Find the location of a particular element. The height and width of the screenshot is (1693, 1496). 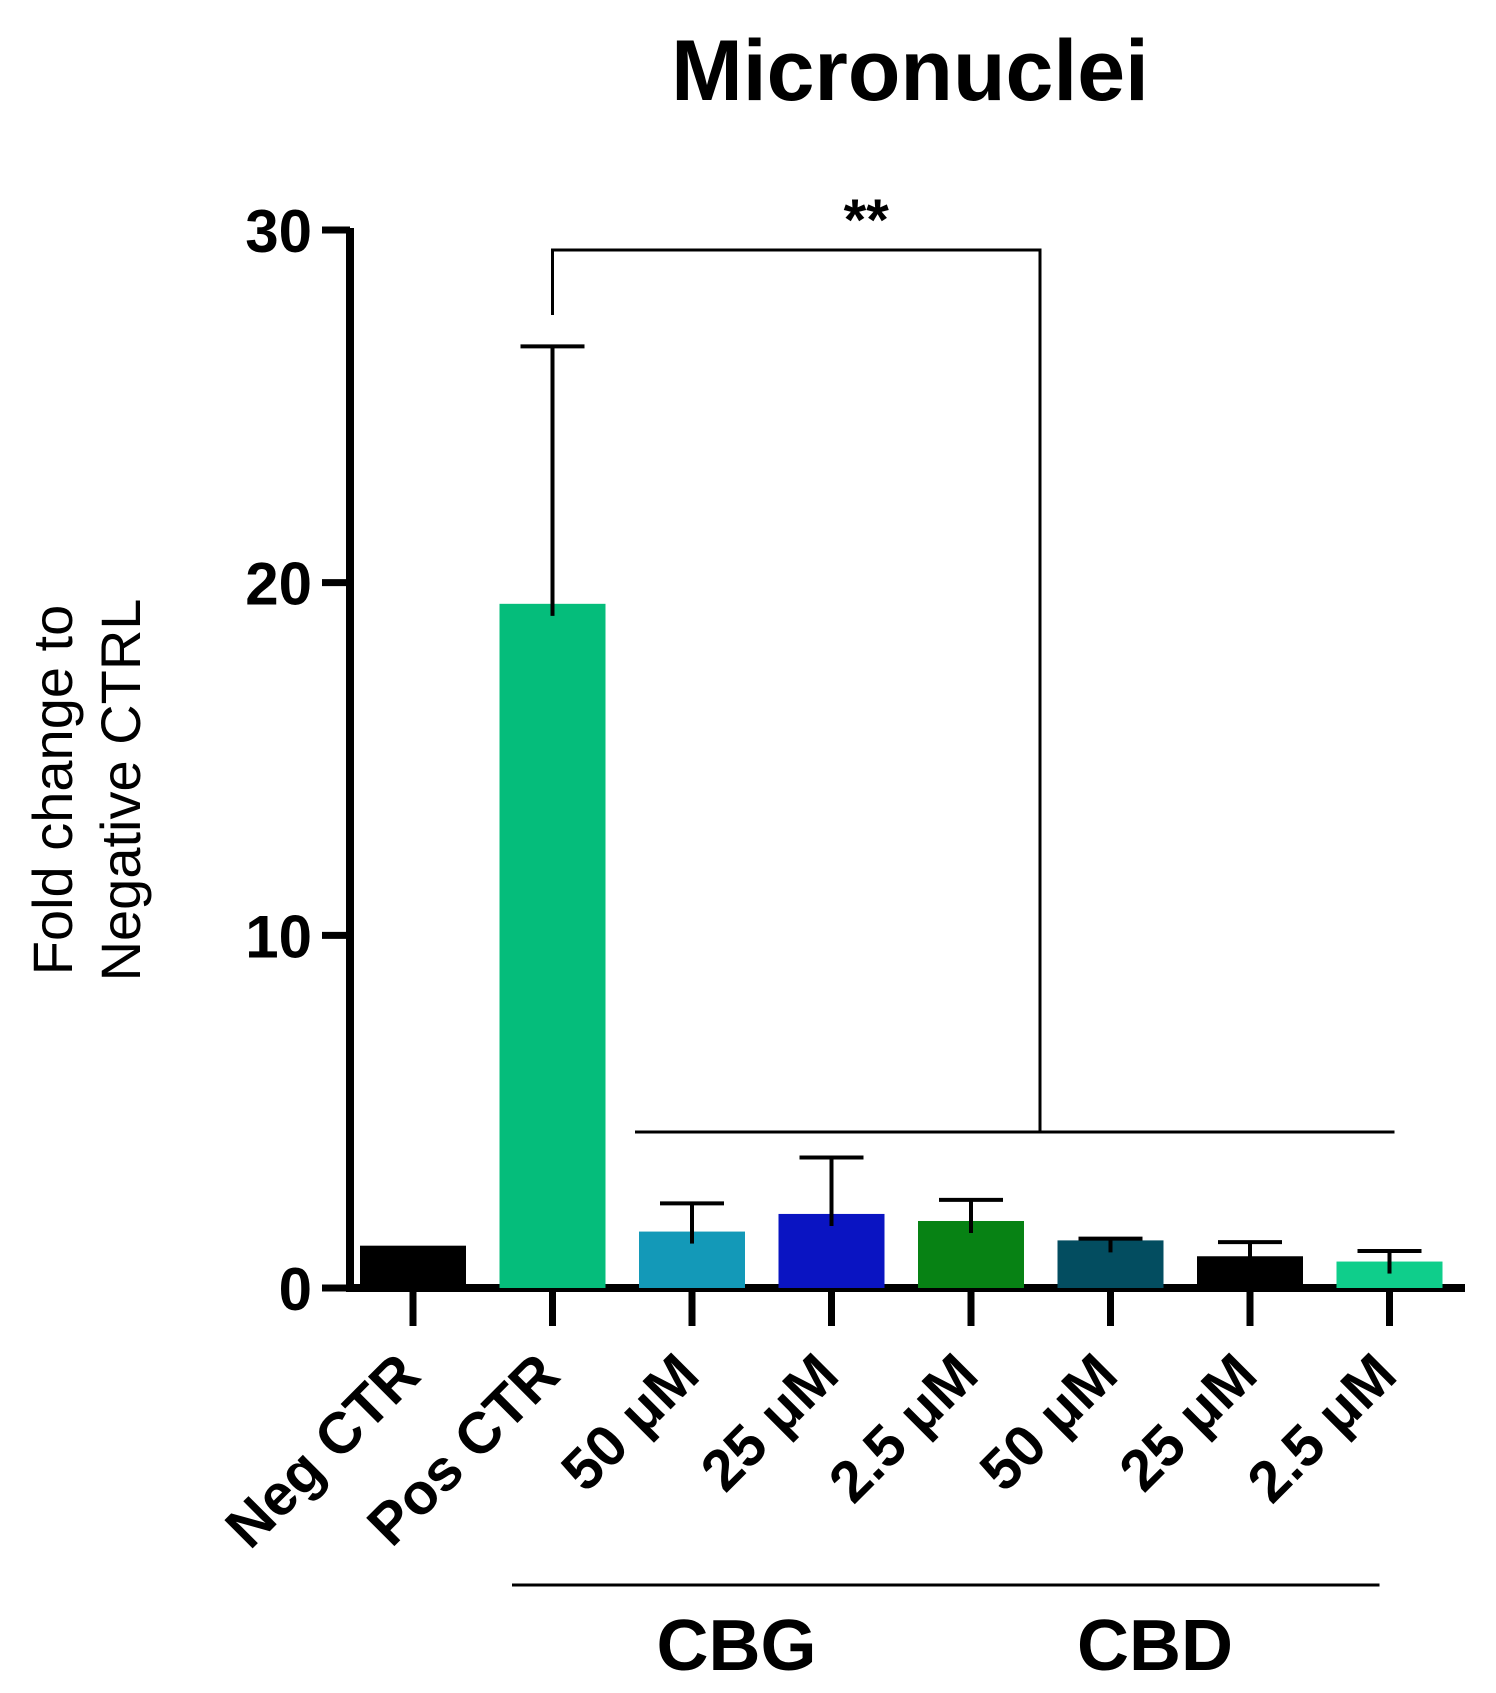

group-label-1: CBD is located at coordinates (1155, 1646).